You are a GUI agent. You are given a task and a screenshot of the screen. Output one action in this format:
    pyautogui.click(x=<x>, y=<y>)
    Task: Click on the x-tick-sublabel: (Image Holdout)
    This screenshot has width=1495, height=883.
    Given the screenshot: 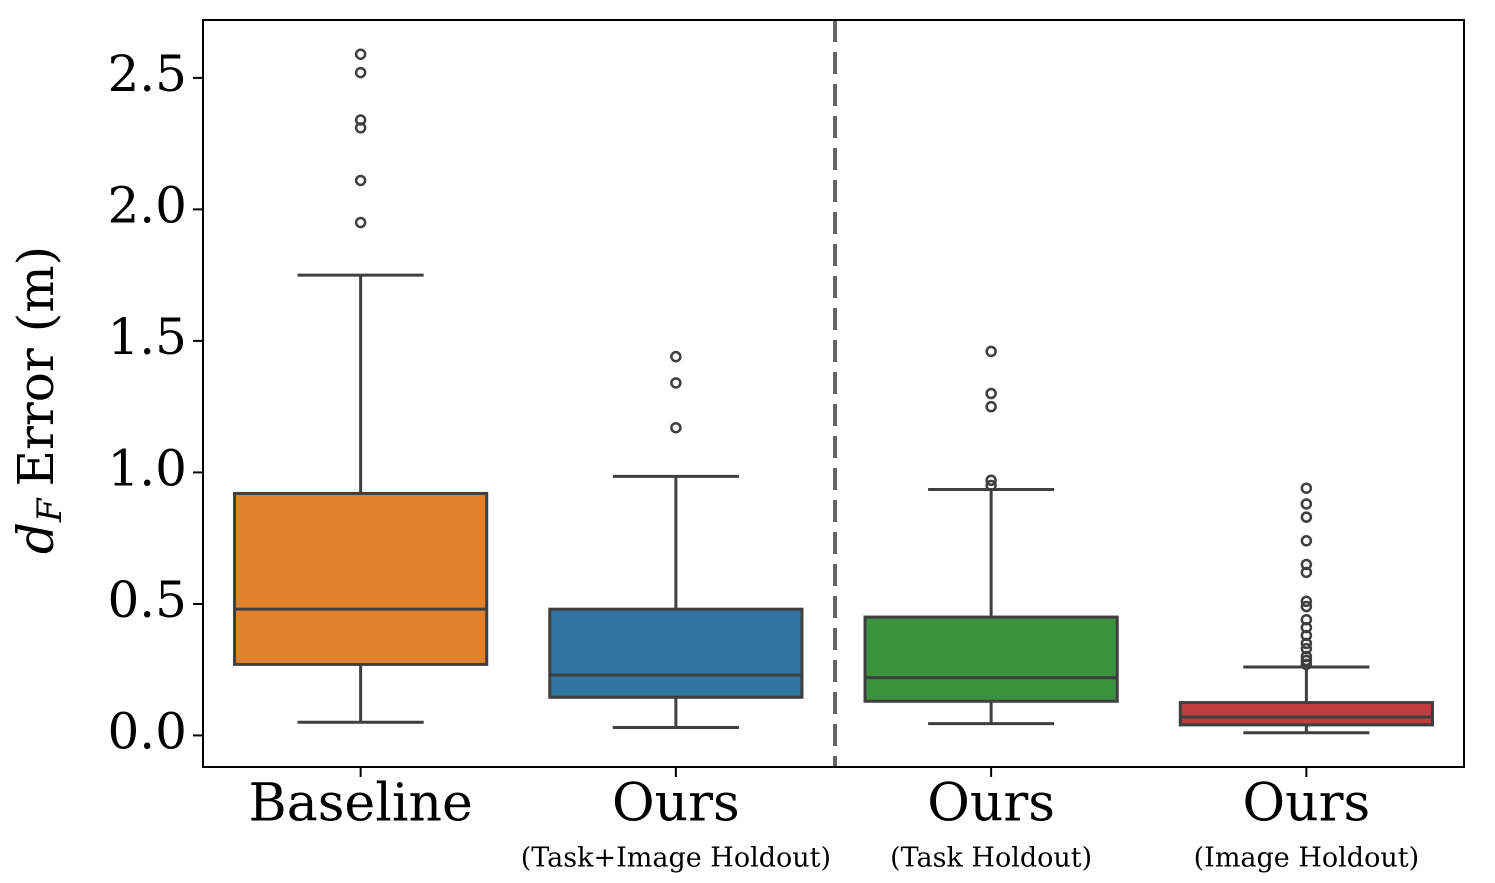 What is the action you would take?
    pyautogui.click(x=1307, y=858)
    